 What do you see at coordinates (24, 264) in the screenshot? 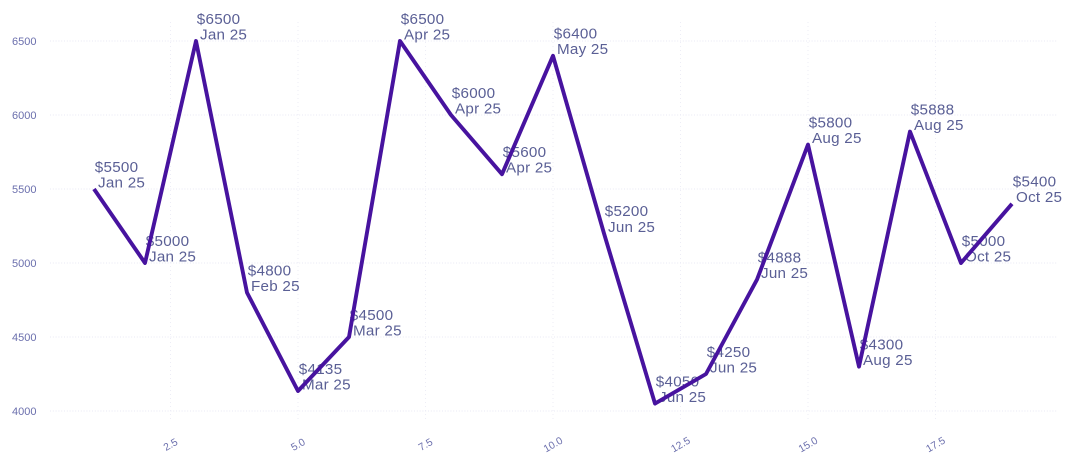
I see `svg-text: 5000` at bounding box center [24, 264].